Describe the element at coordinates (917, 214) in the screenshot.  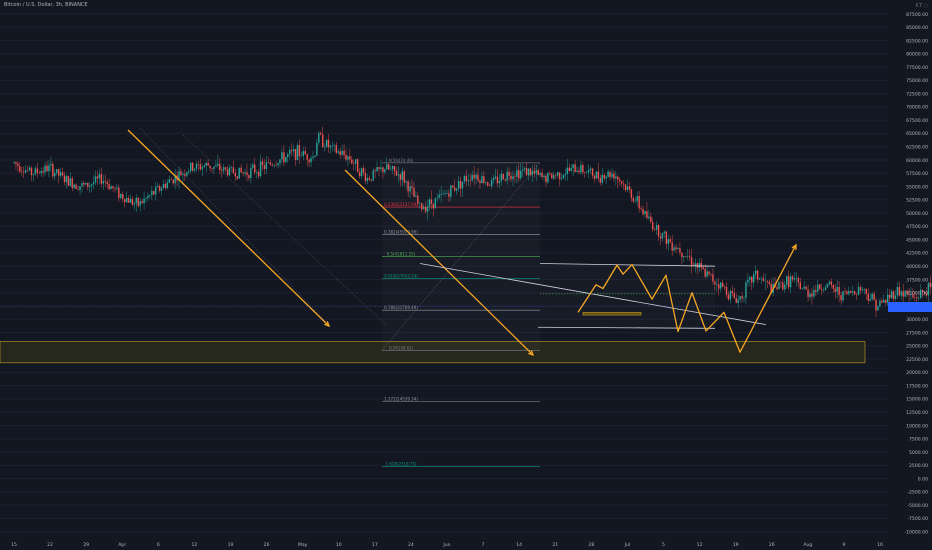
I see `price-tick-label: 50000.00` at that location.